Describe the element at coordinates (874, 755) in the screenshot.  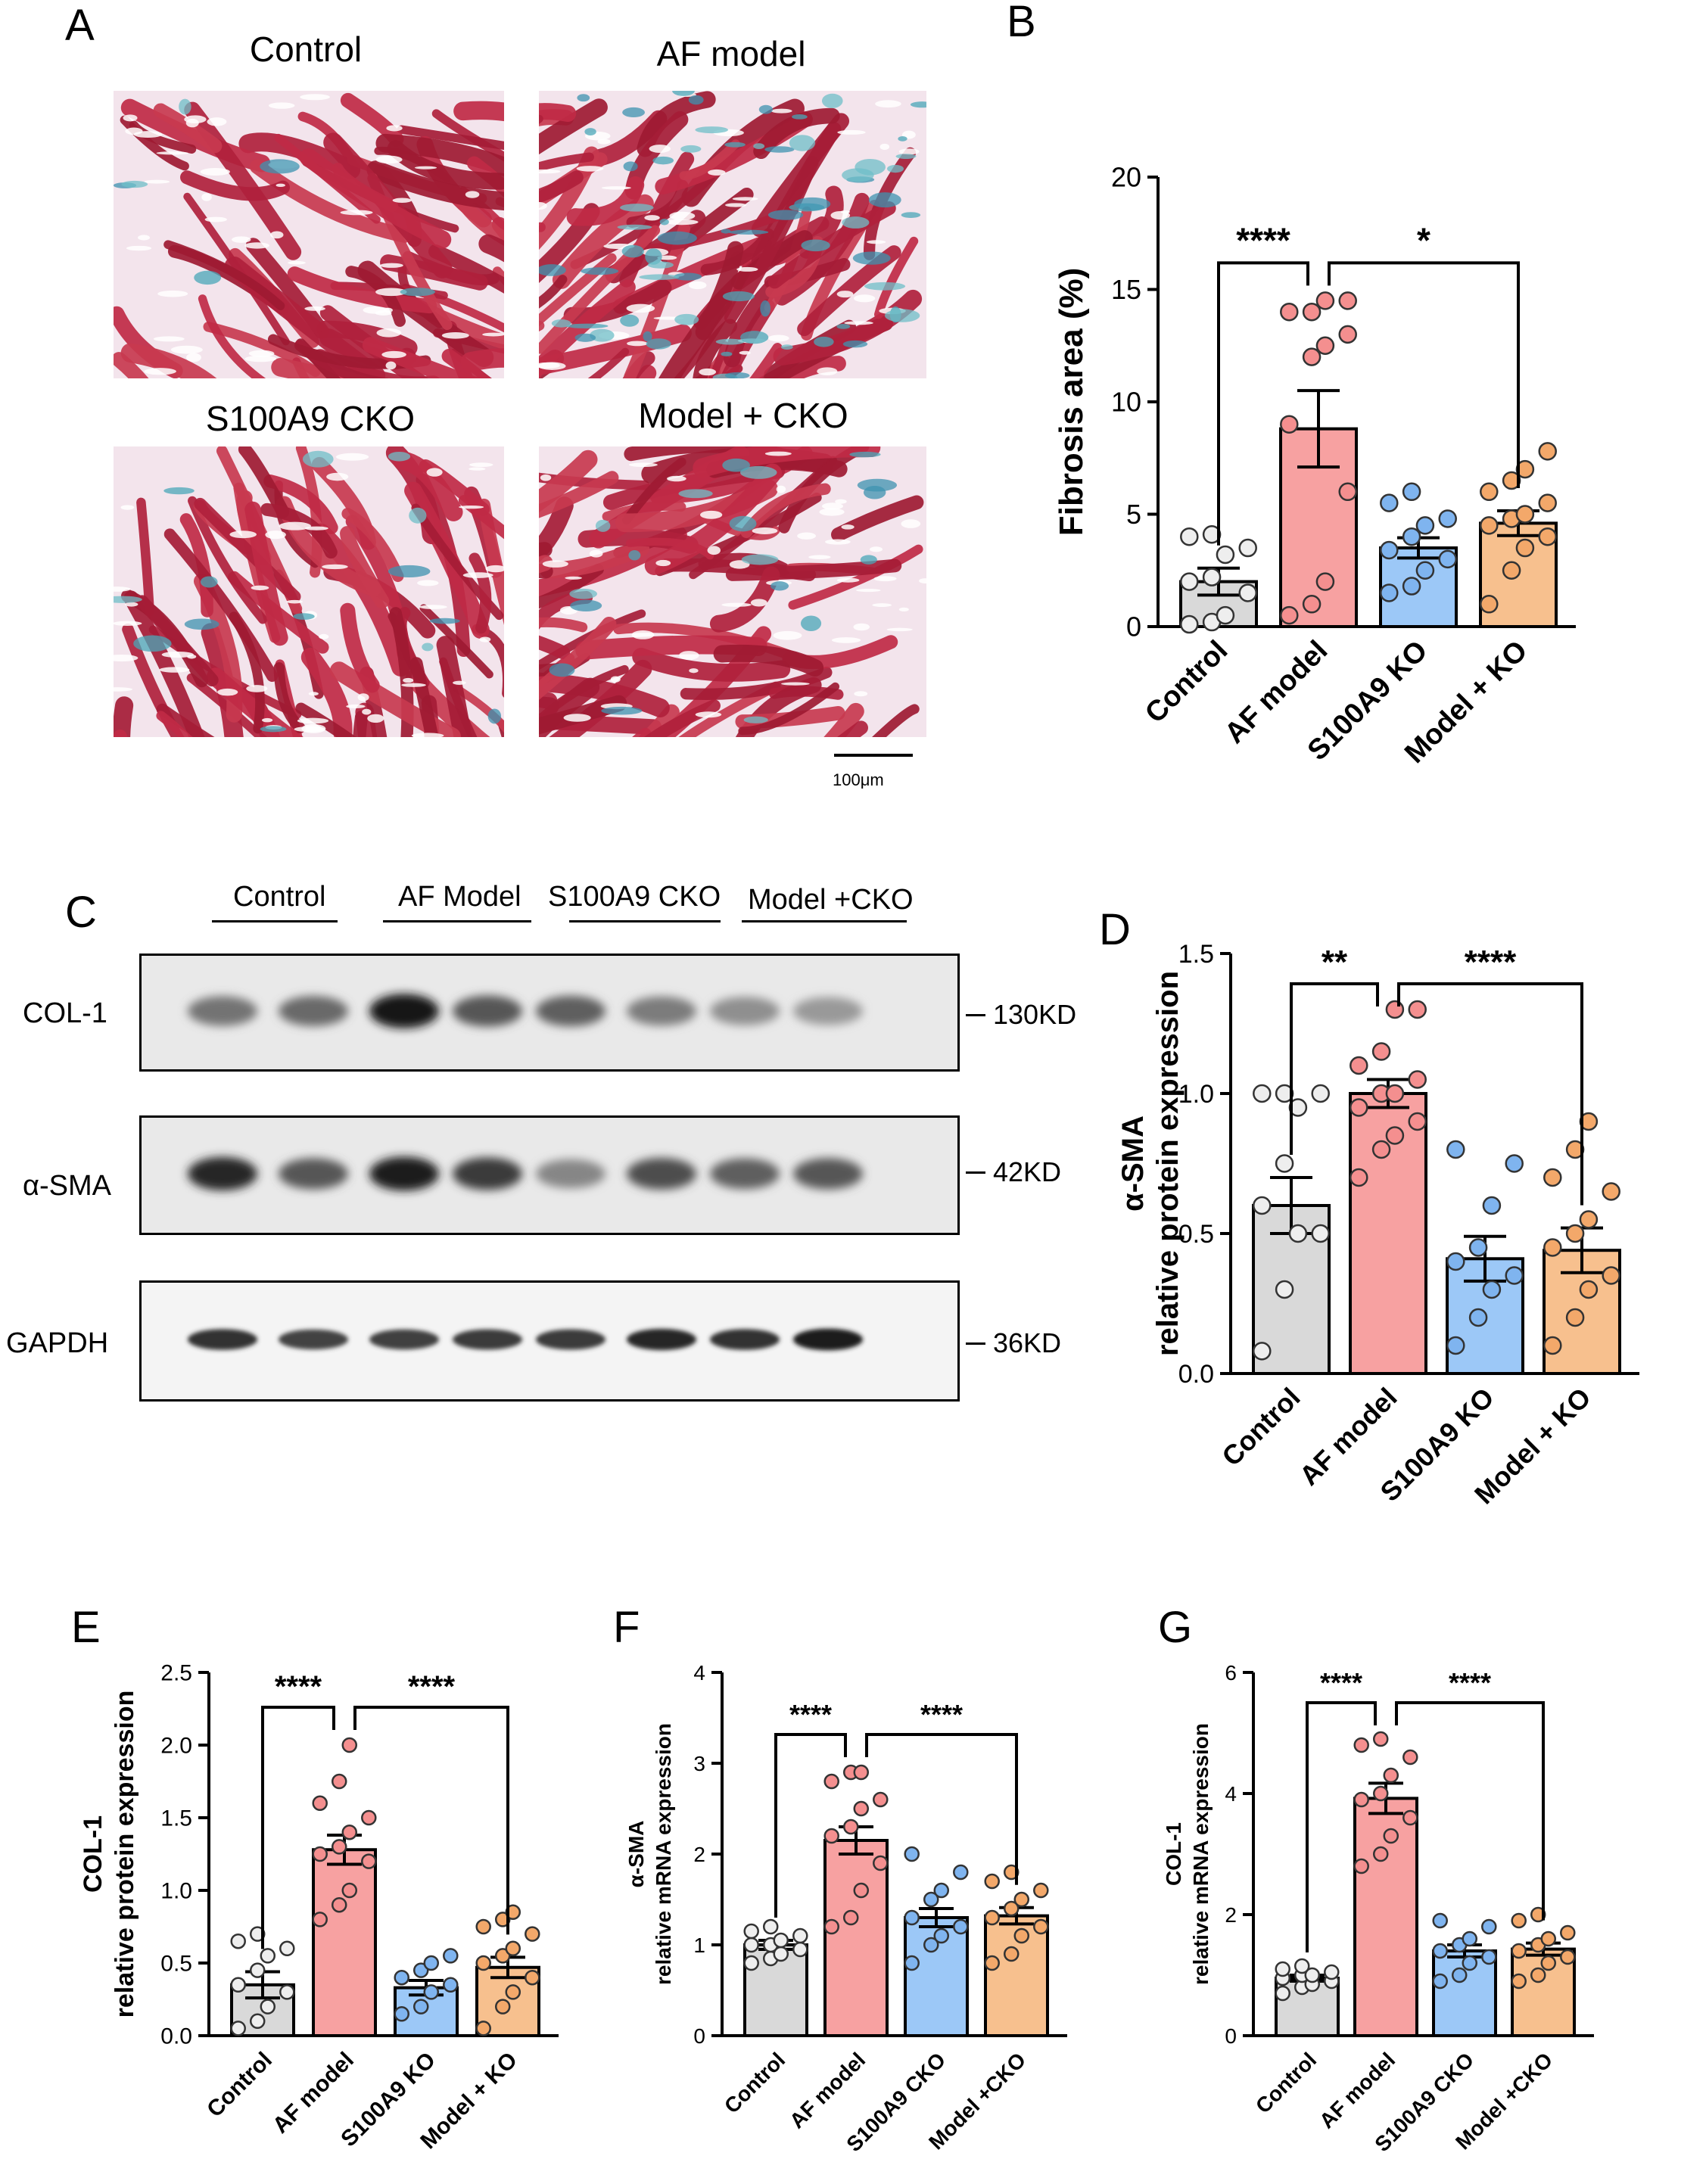
I see `scale-bar` at that location.